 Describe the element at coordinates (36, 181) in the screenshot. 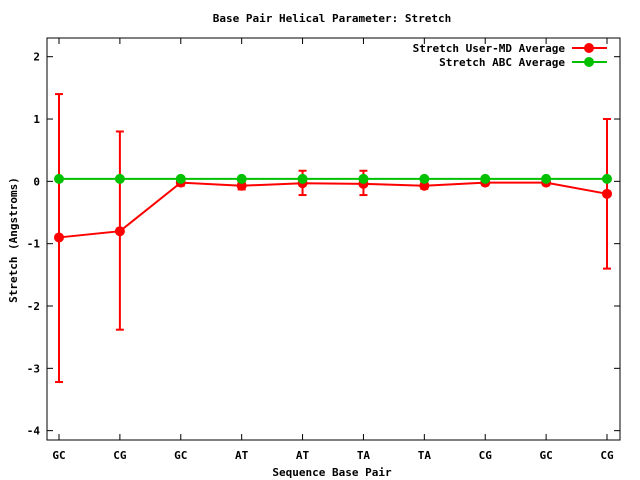

I see `y-tick-label: 0` at that location.